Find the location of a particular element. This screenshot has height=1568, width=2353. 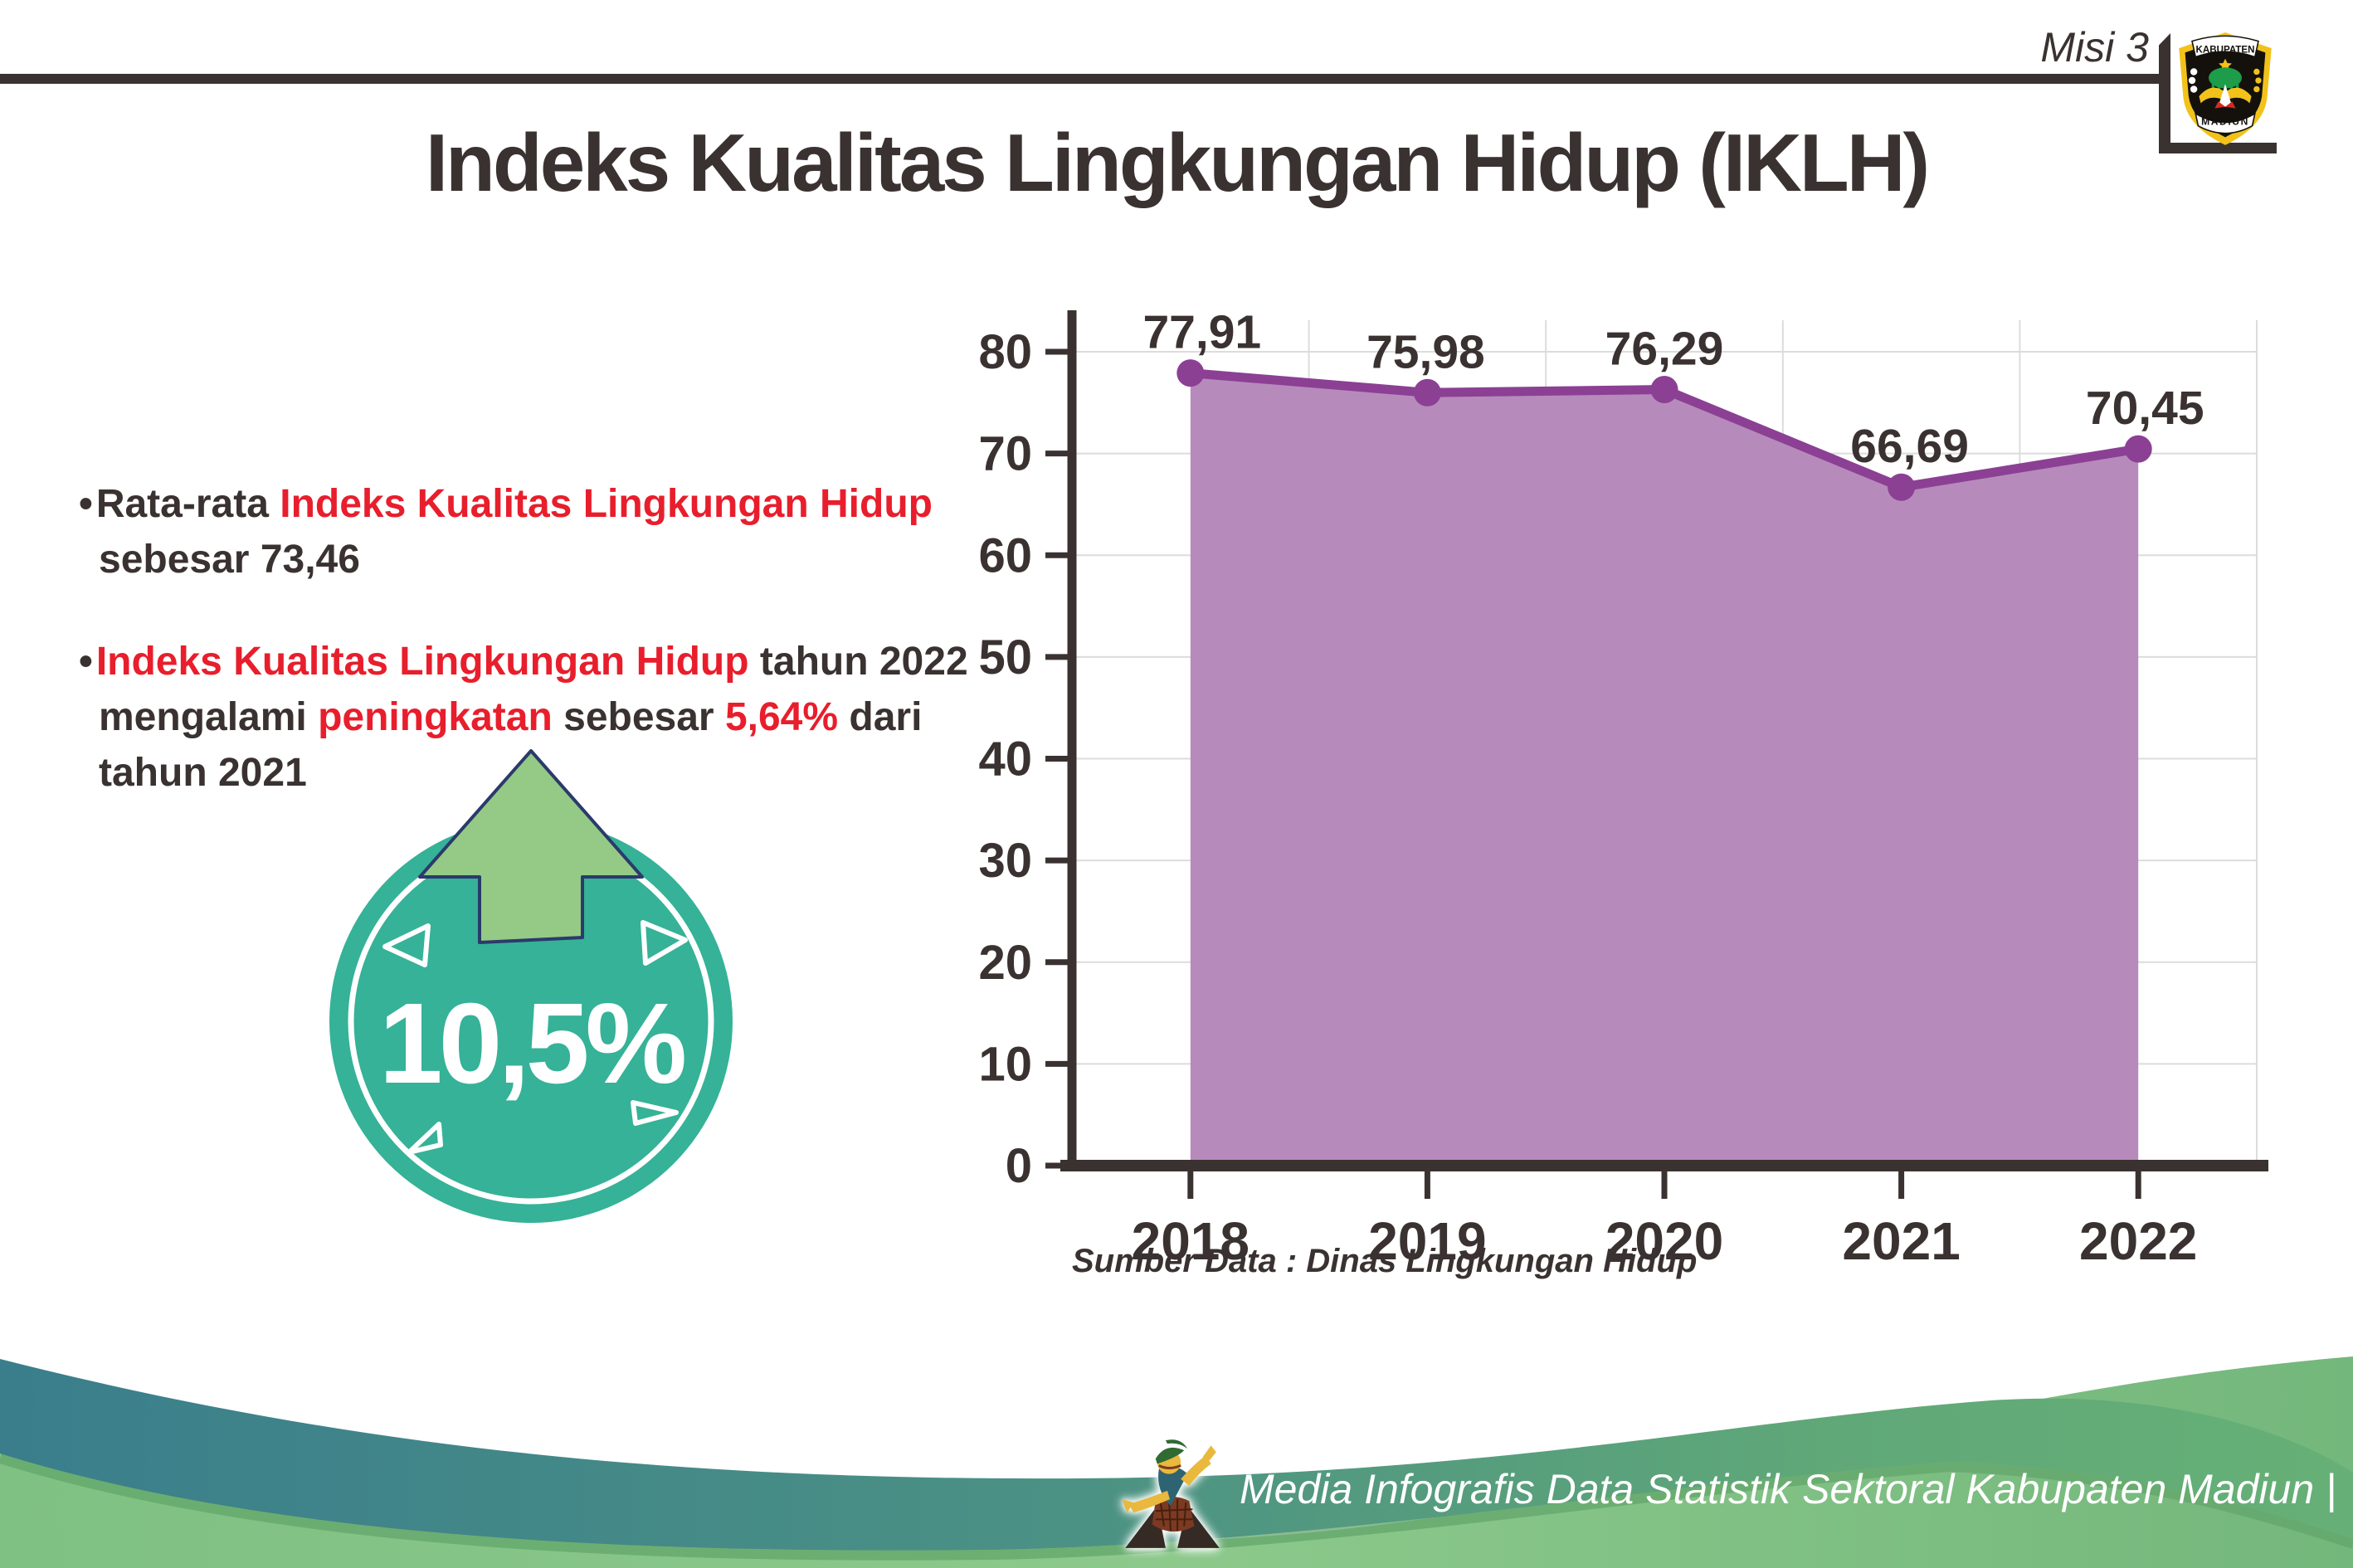

bullet-segment: sebesar is located at coordinates (638, 717).